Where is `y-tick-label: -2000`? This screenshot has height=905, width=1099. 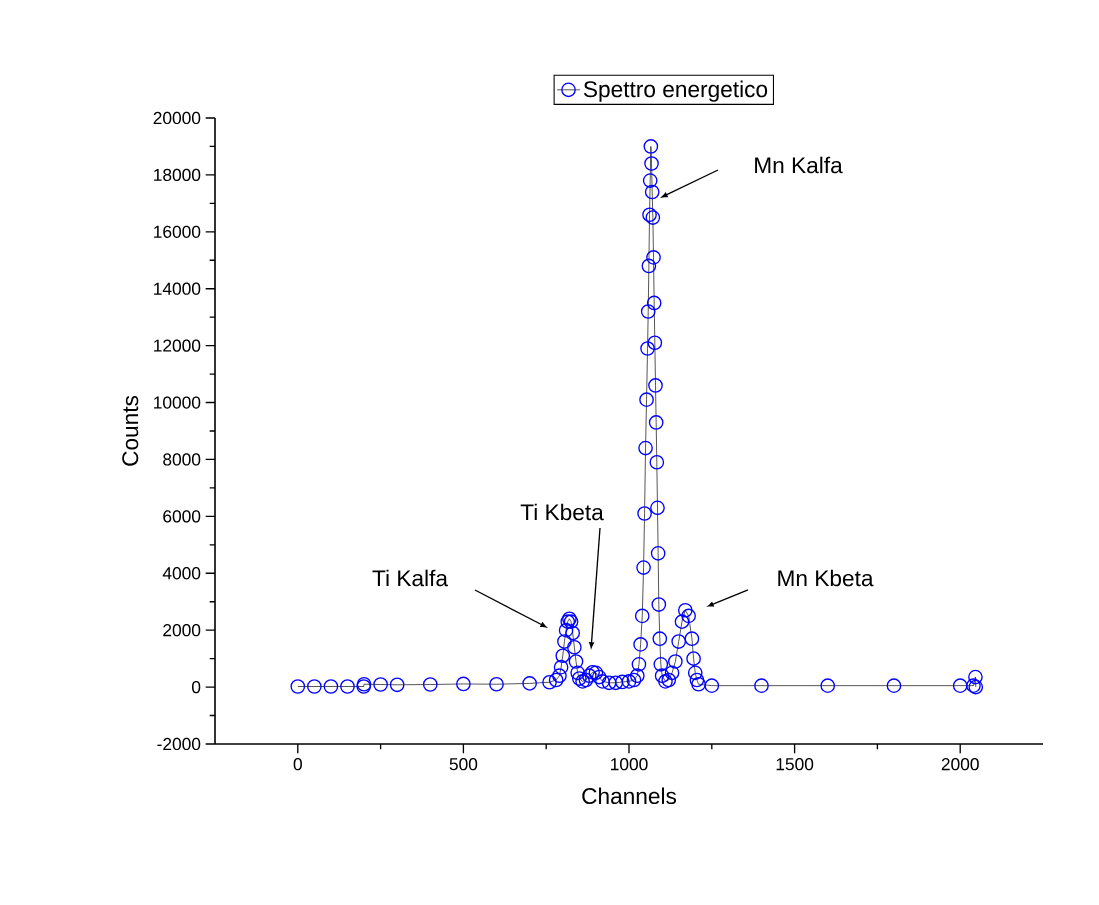 y-tick-label: -2000 is located at coordinates (179, 744).